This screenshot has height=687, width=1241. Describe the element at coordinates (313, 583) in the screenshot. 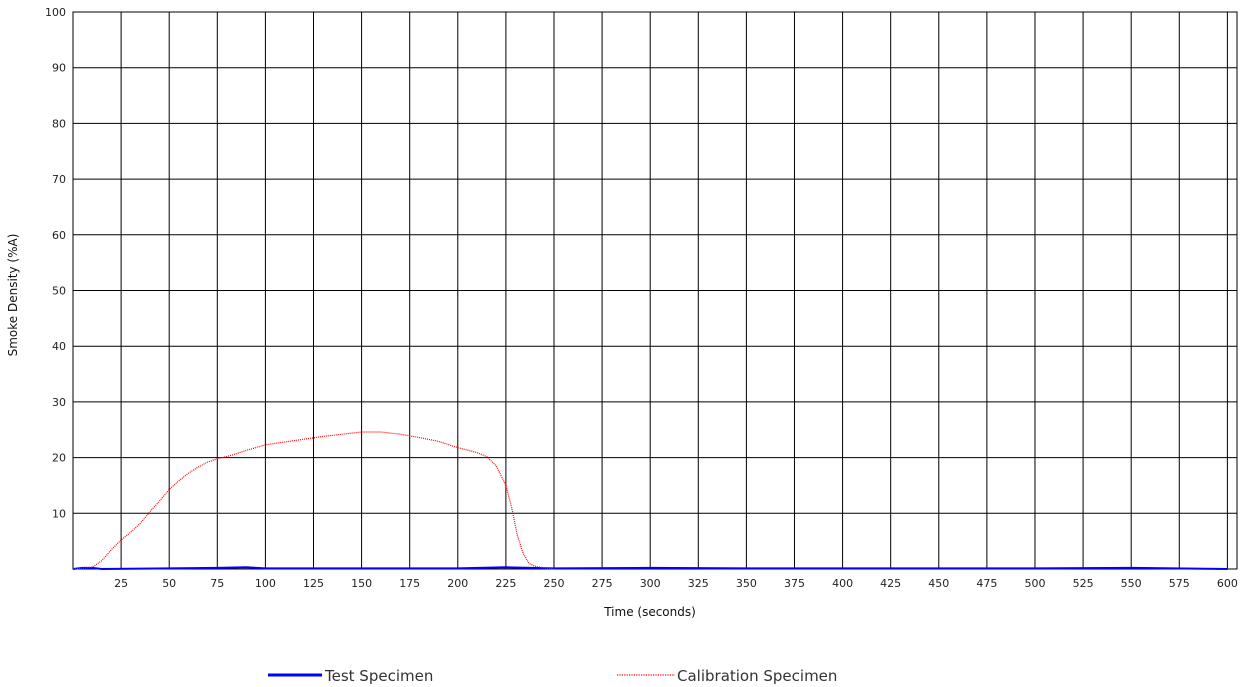

I see `x-tick-label: 125` at that location.